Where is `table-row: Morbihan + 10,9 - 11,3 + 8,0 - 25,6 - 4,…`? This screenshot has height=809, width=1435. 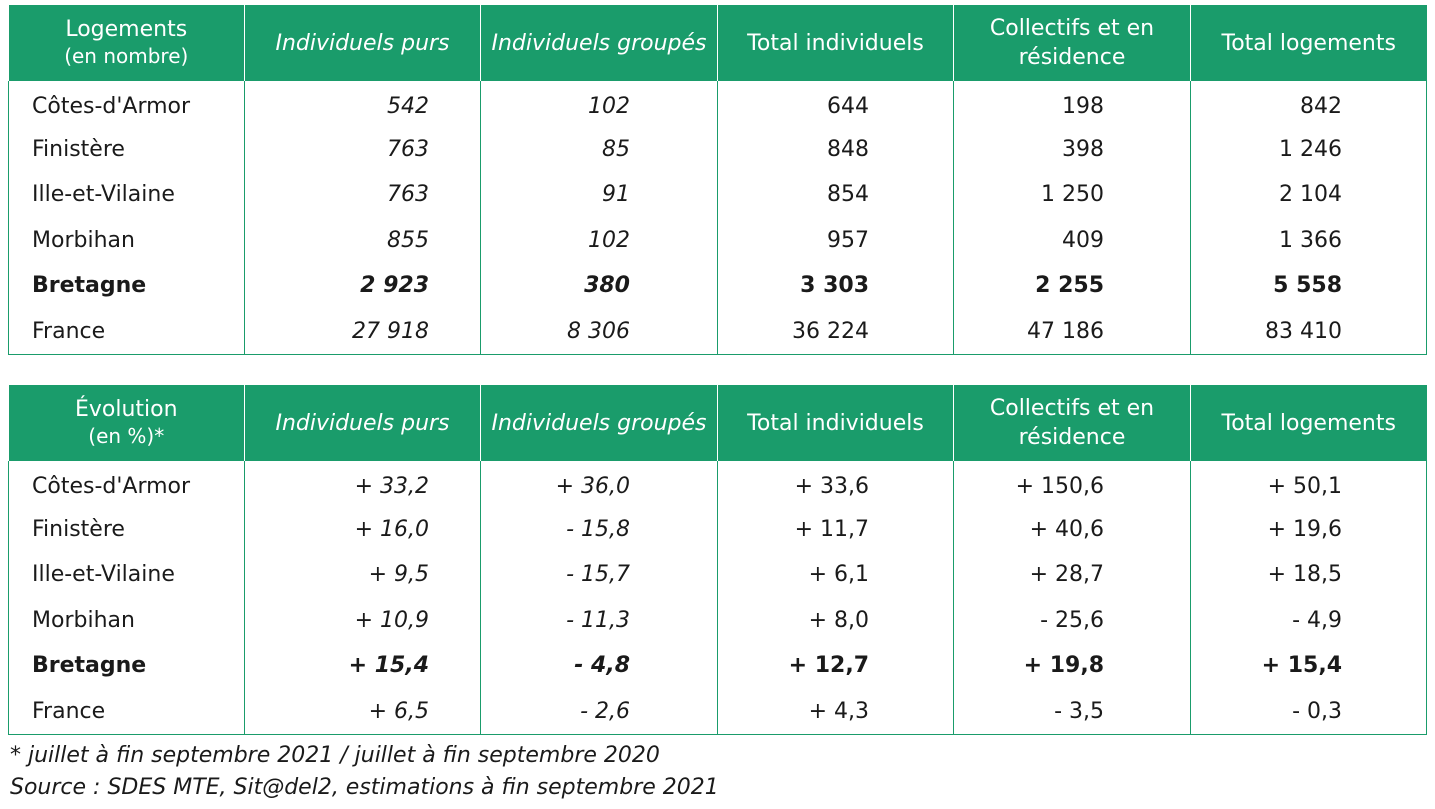 table-row: Morbihan + 10,9 - 11,3 + 8,0 - 25,6 - 4,… is located at coordinates (717, 620).